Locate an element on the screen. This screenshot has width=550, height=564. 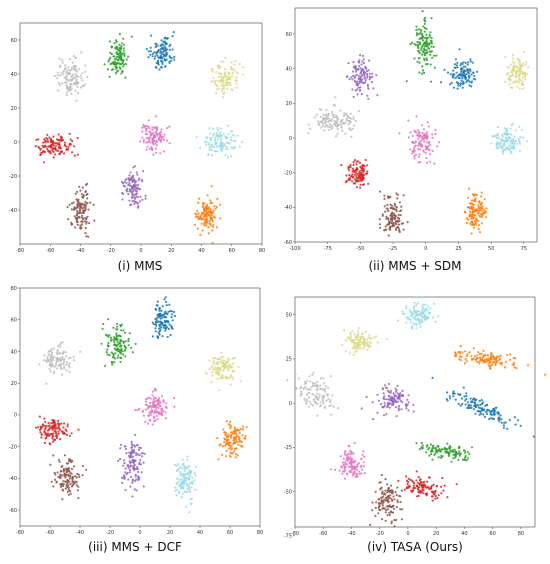
x-tick-label: -20 is located at coordinates (110, 533).